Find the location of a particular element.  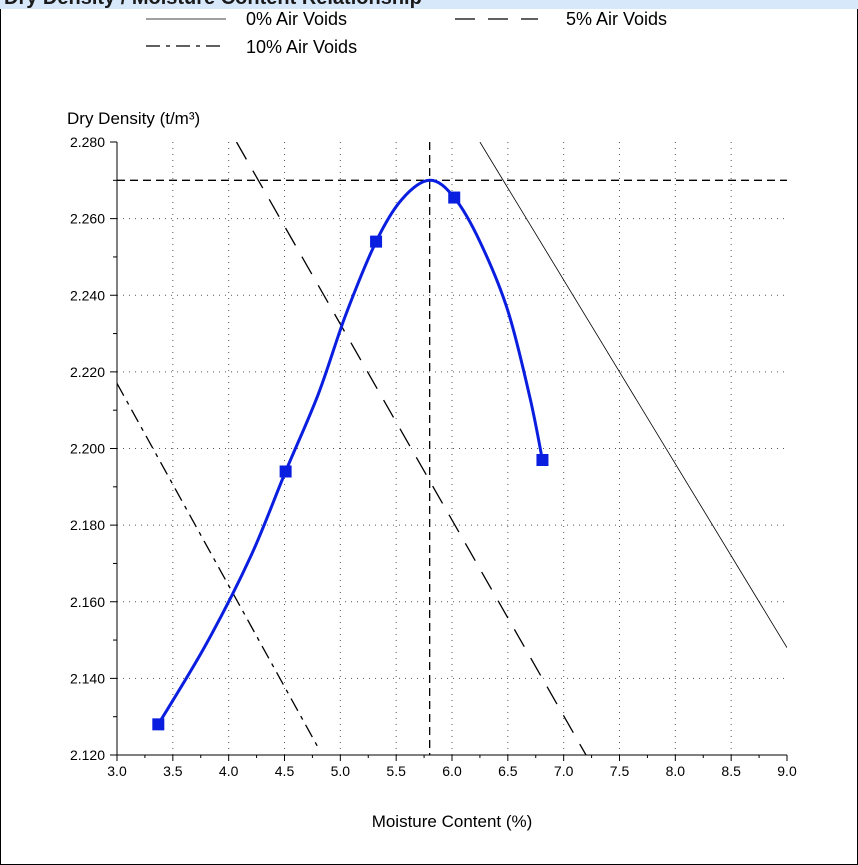

y-tick-label: 2.180 is located at coordinates (87, 525).